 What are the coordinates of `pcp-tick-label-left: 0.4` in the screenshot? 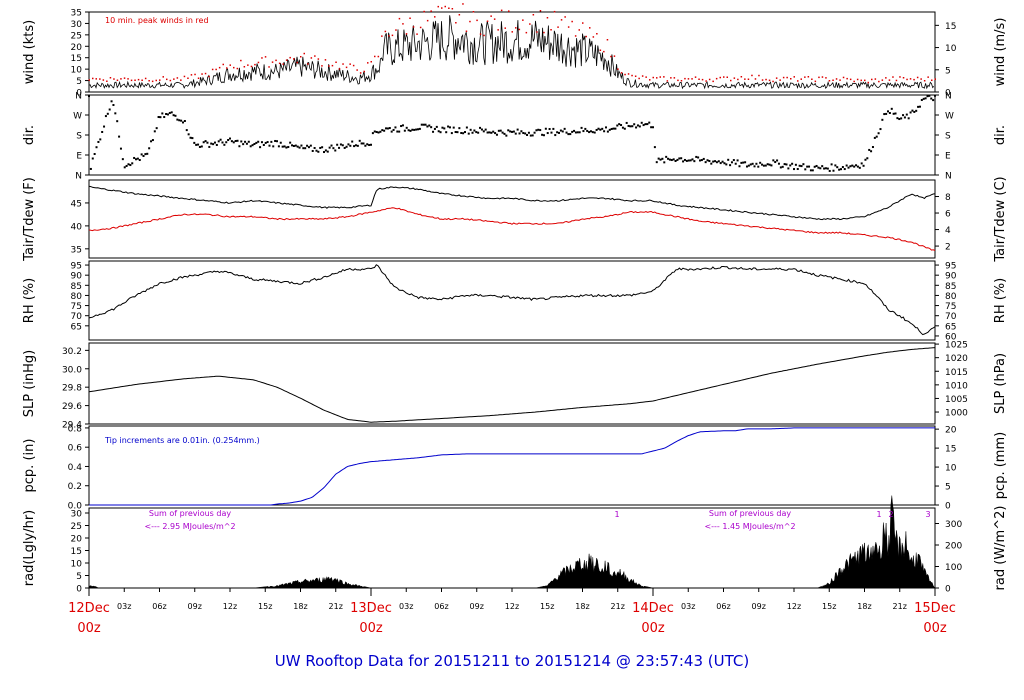 It's located at (75, 468).